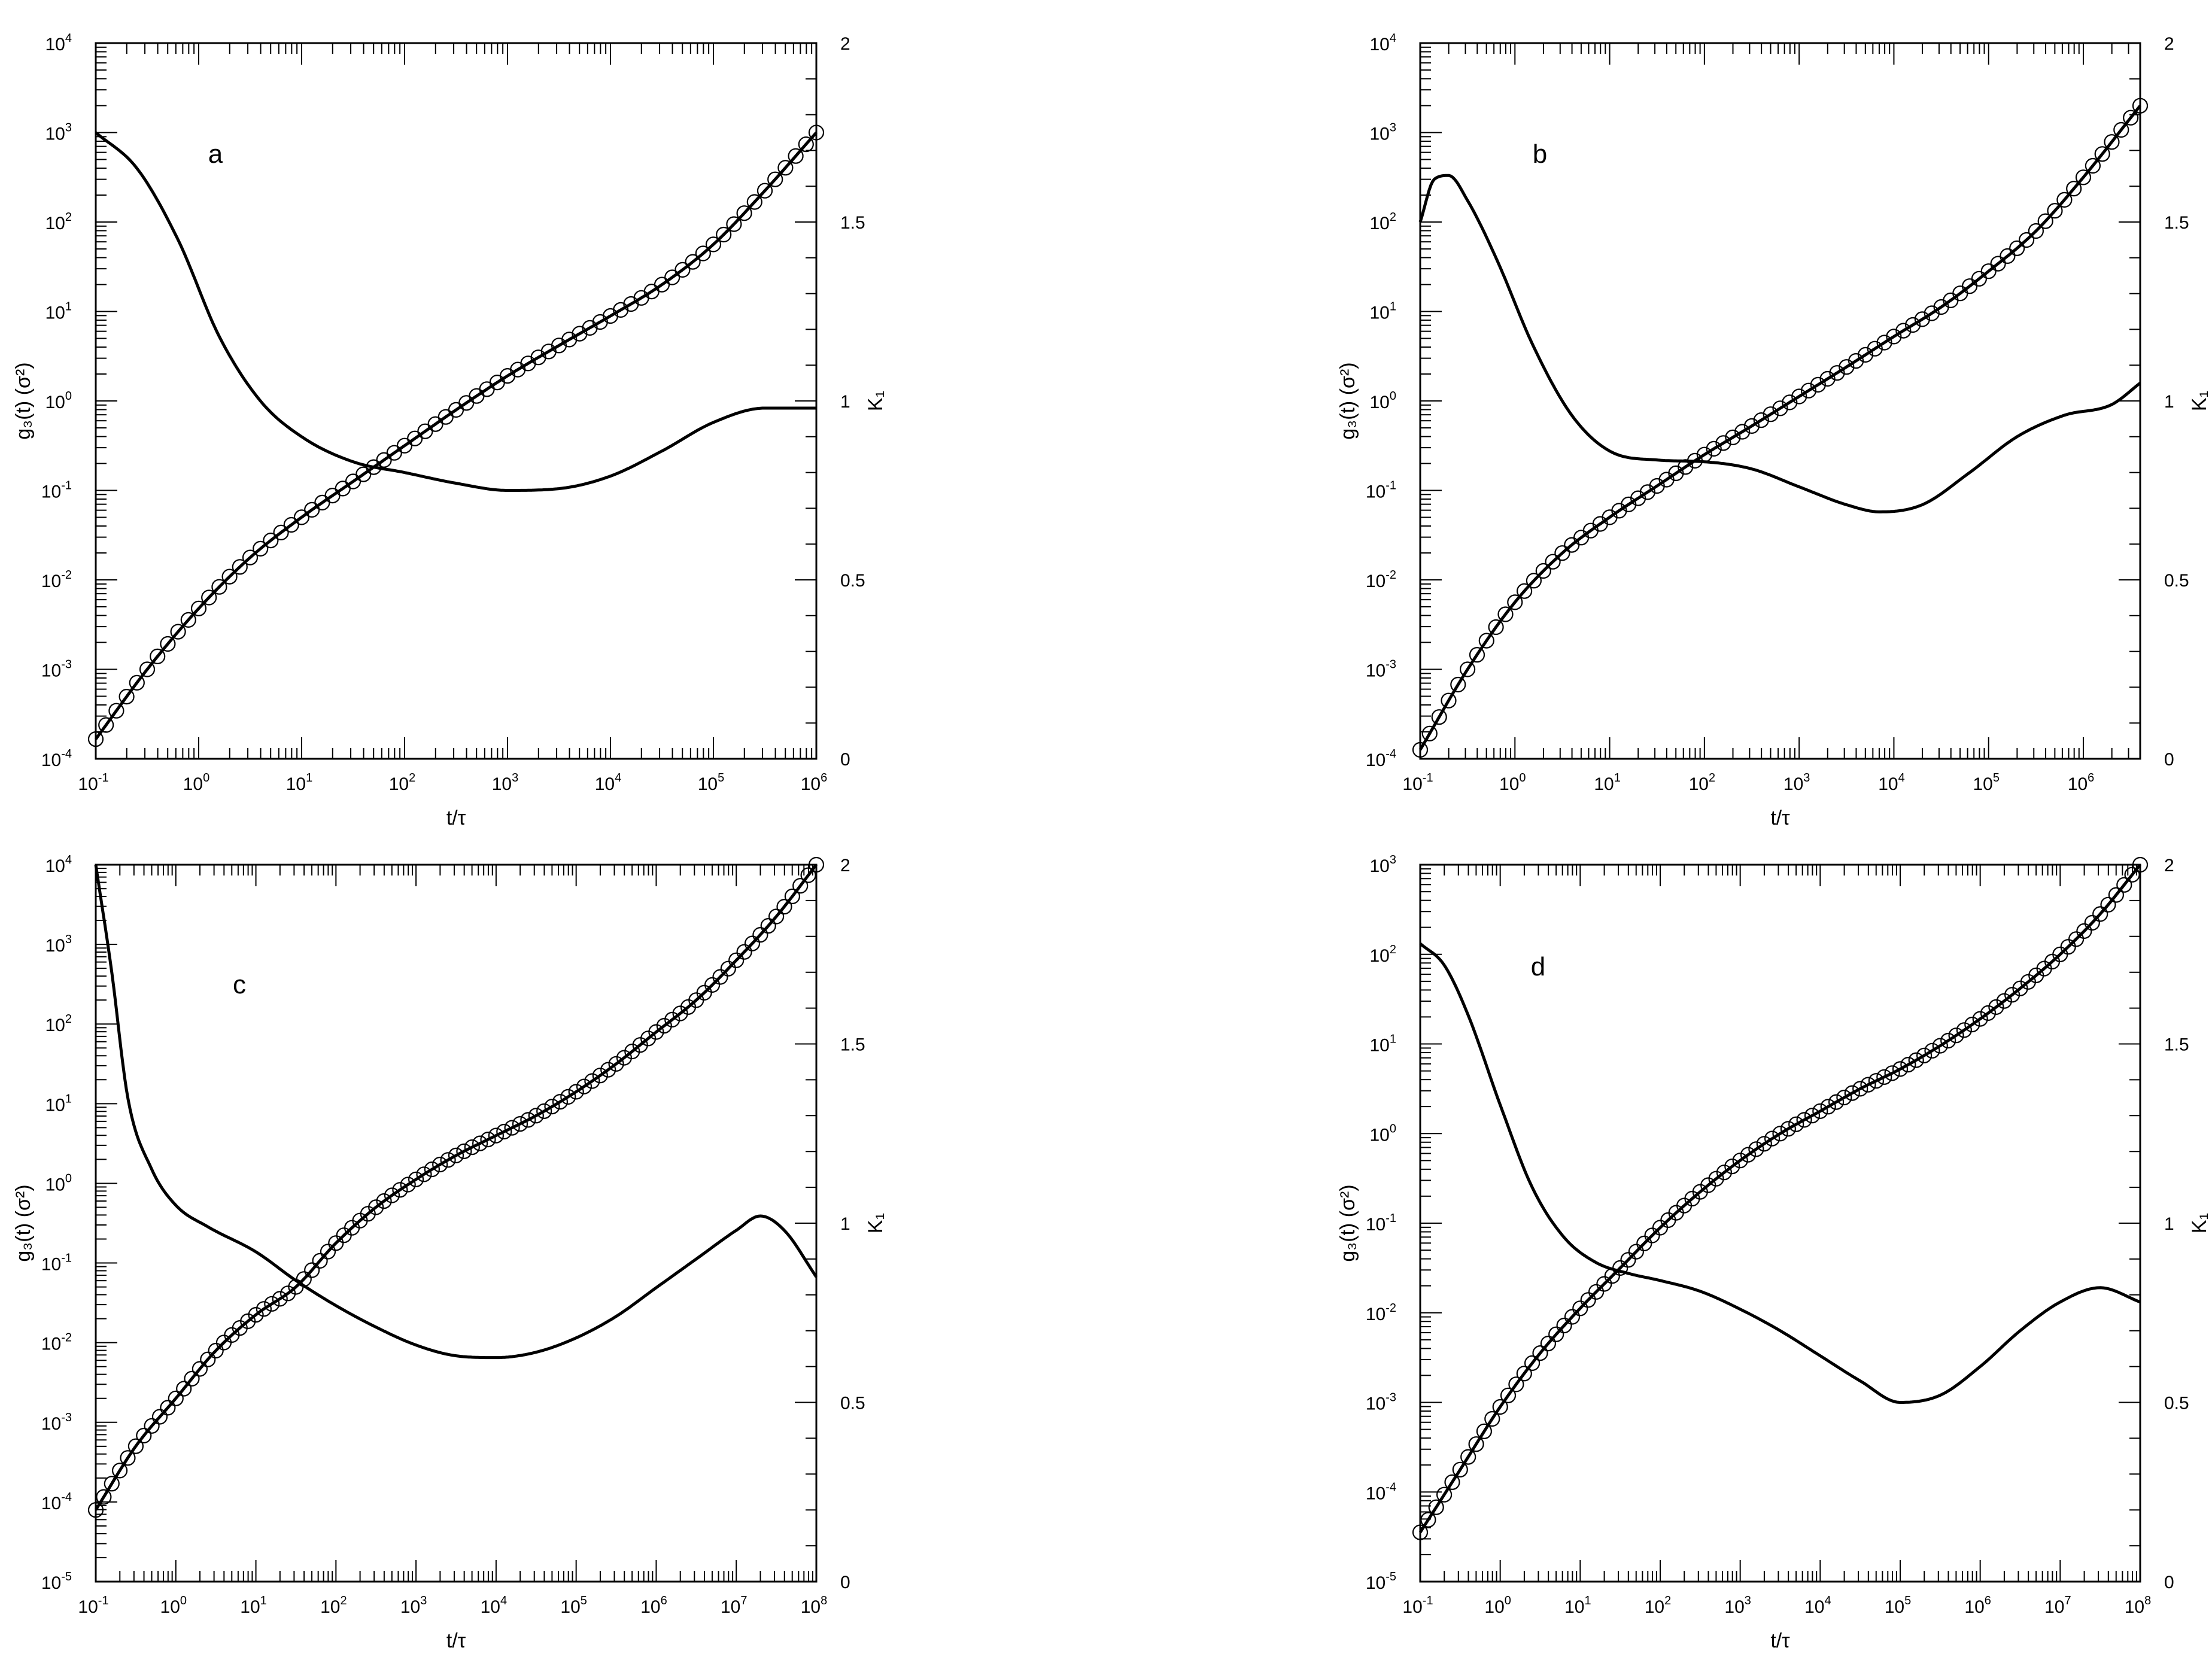 The image size is (2212, 1666). Describe the element at coordinates (93, 782) in the screenshot. I see `x-tick-label: 10⁻¹` at that location.